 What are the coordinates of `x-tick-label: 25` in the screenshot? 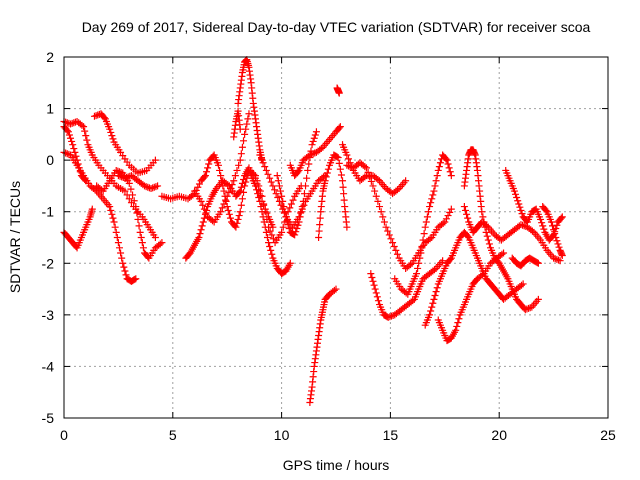 It's located at (608, 435).